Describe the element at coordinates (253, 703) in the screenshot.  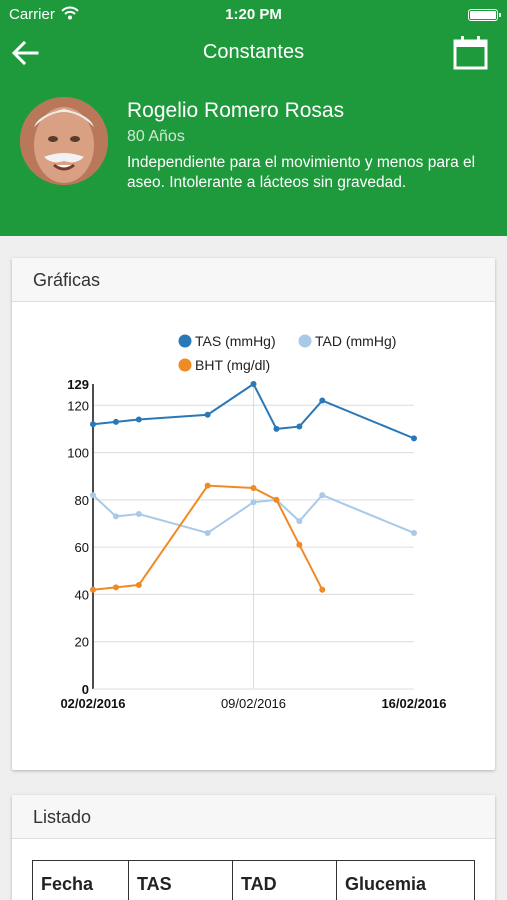
I see `x-tick-label: 09/02/2016` at that location.